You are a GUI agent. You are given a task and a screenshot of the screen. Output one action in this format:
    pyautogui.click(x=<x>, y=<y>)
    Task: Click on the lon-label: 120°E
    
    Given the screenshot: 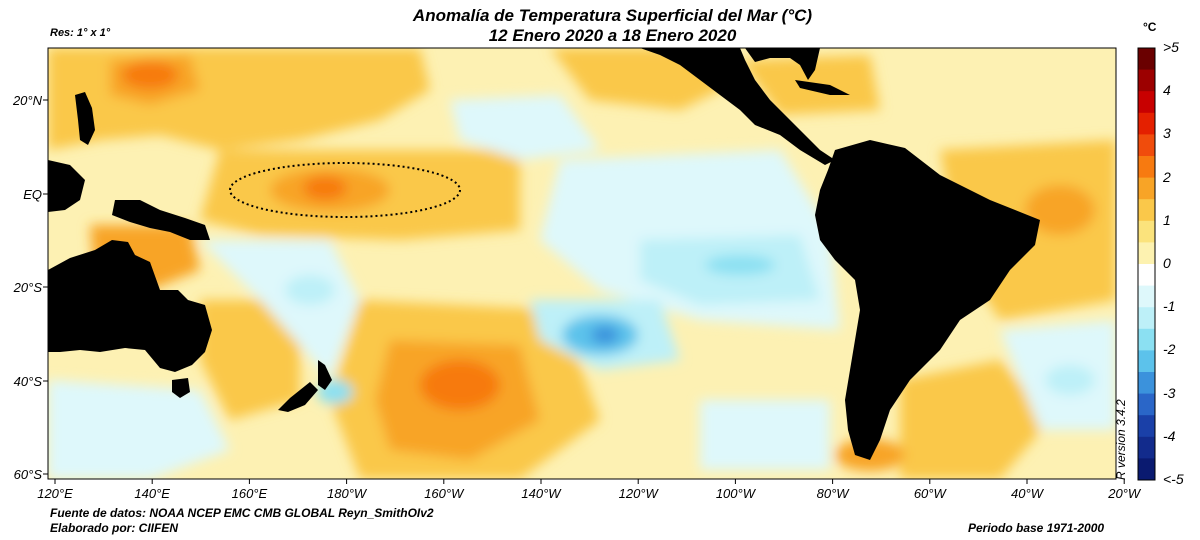 What is the action you would take?
    pyautogui.click(x=55, y=493)
    